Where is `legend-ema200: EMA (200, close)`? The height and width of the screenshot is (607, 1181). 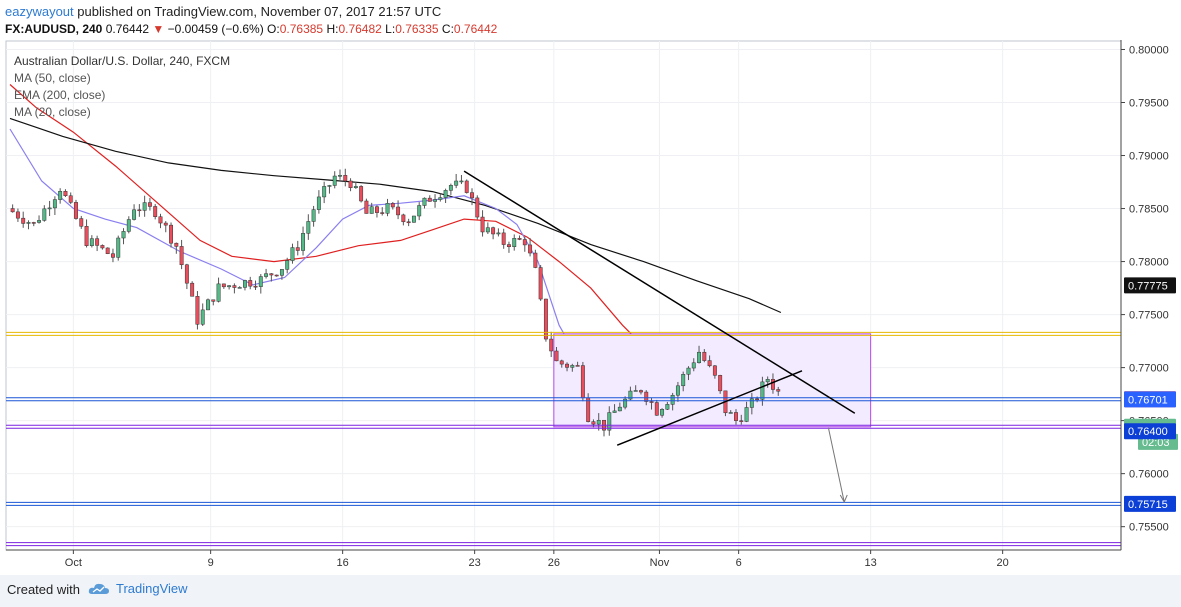
legend-ema200: EMA (200, close) is located at coordinates (59, 95).